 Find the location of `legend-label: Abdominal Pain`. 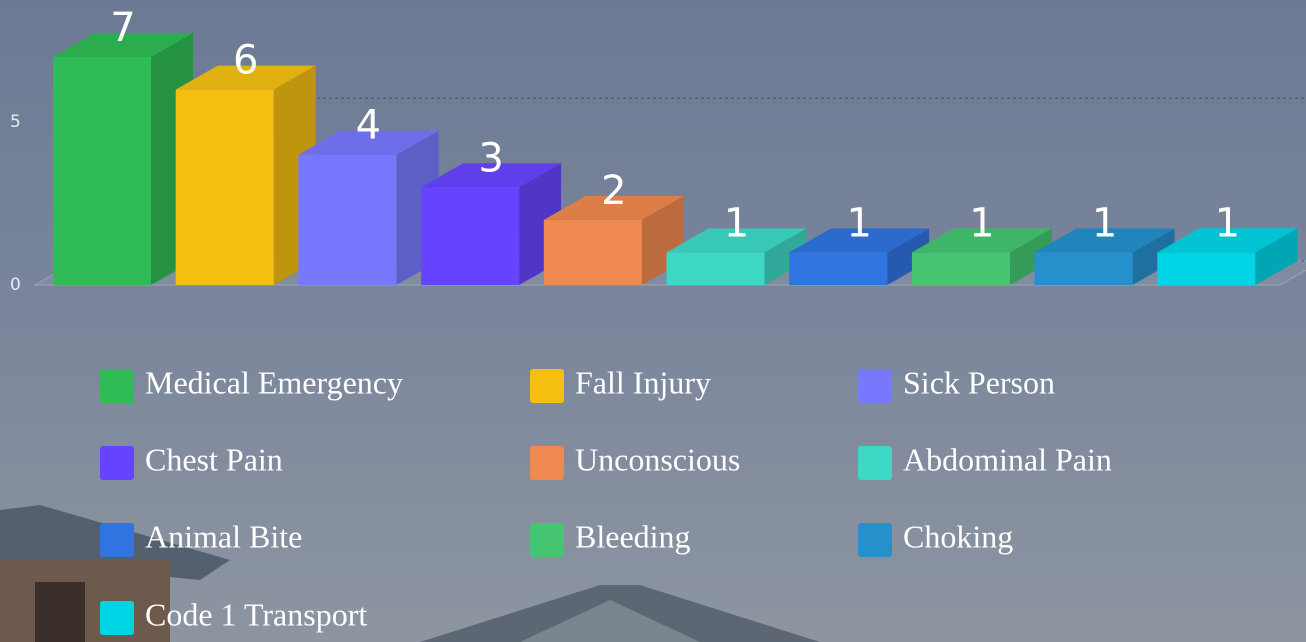

legend-label: Abdominal Pain is located at coordinates (1007, 459).